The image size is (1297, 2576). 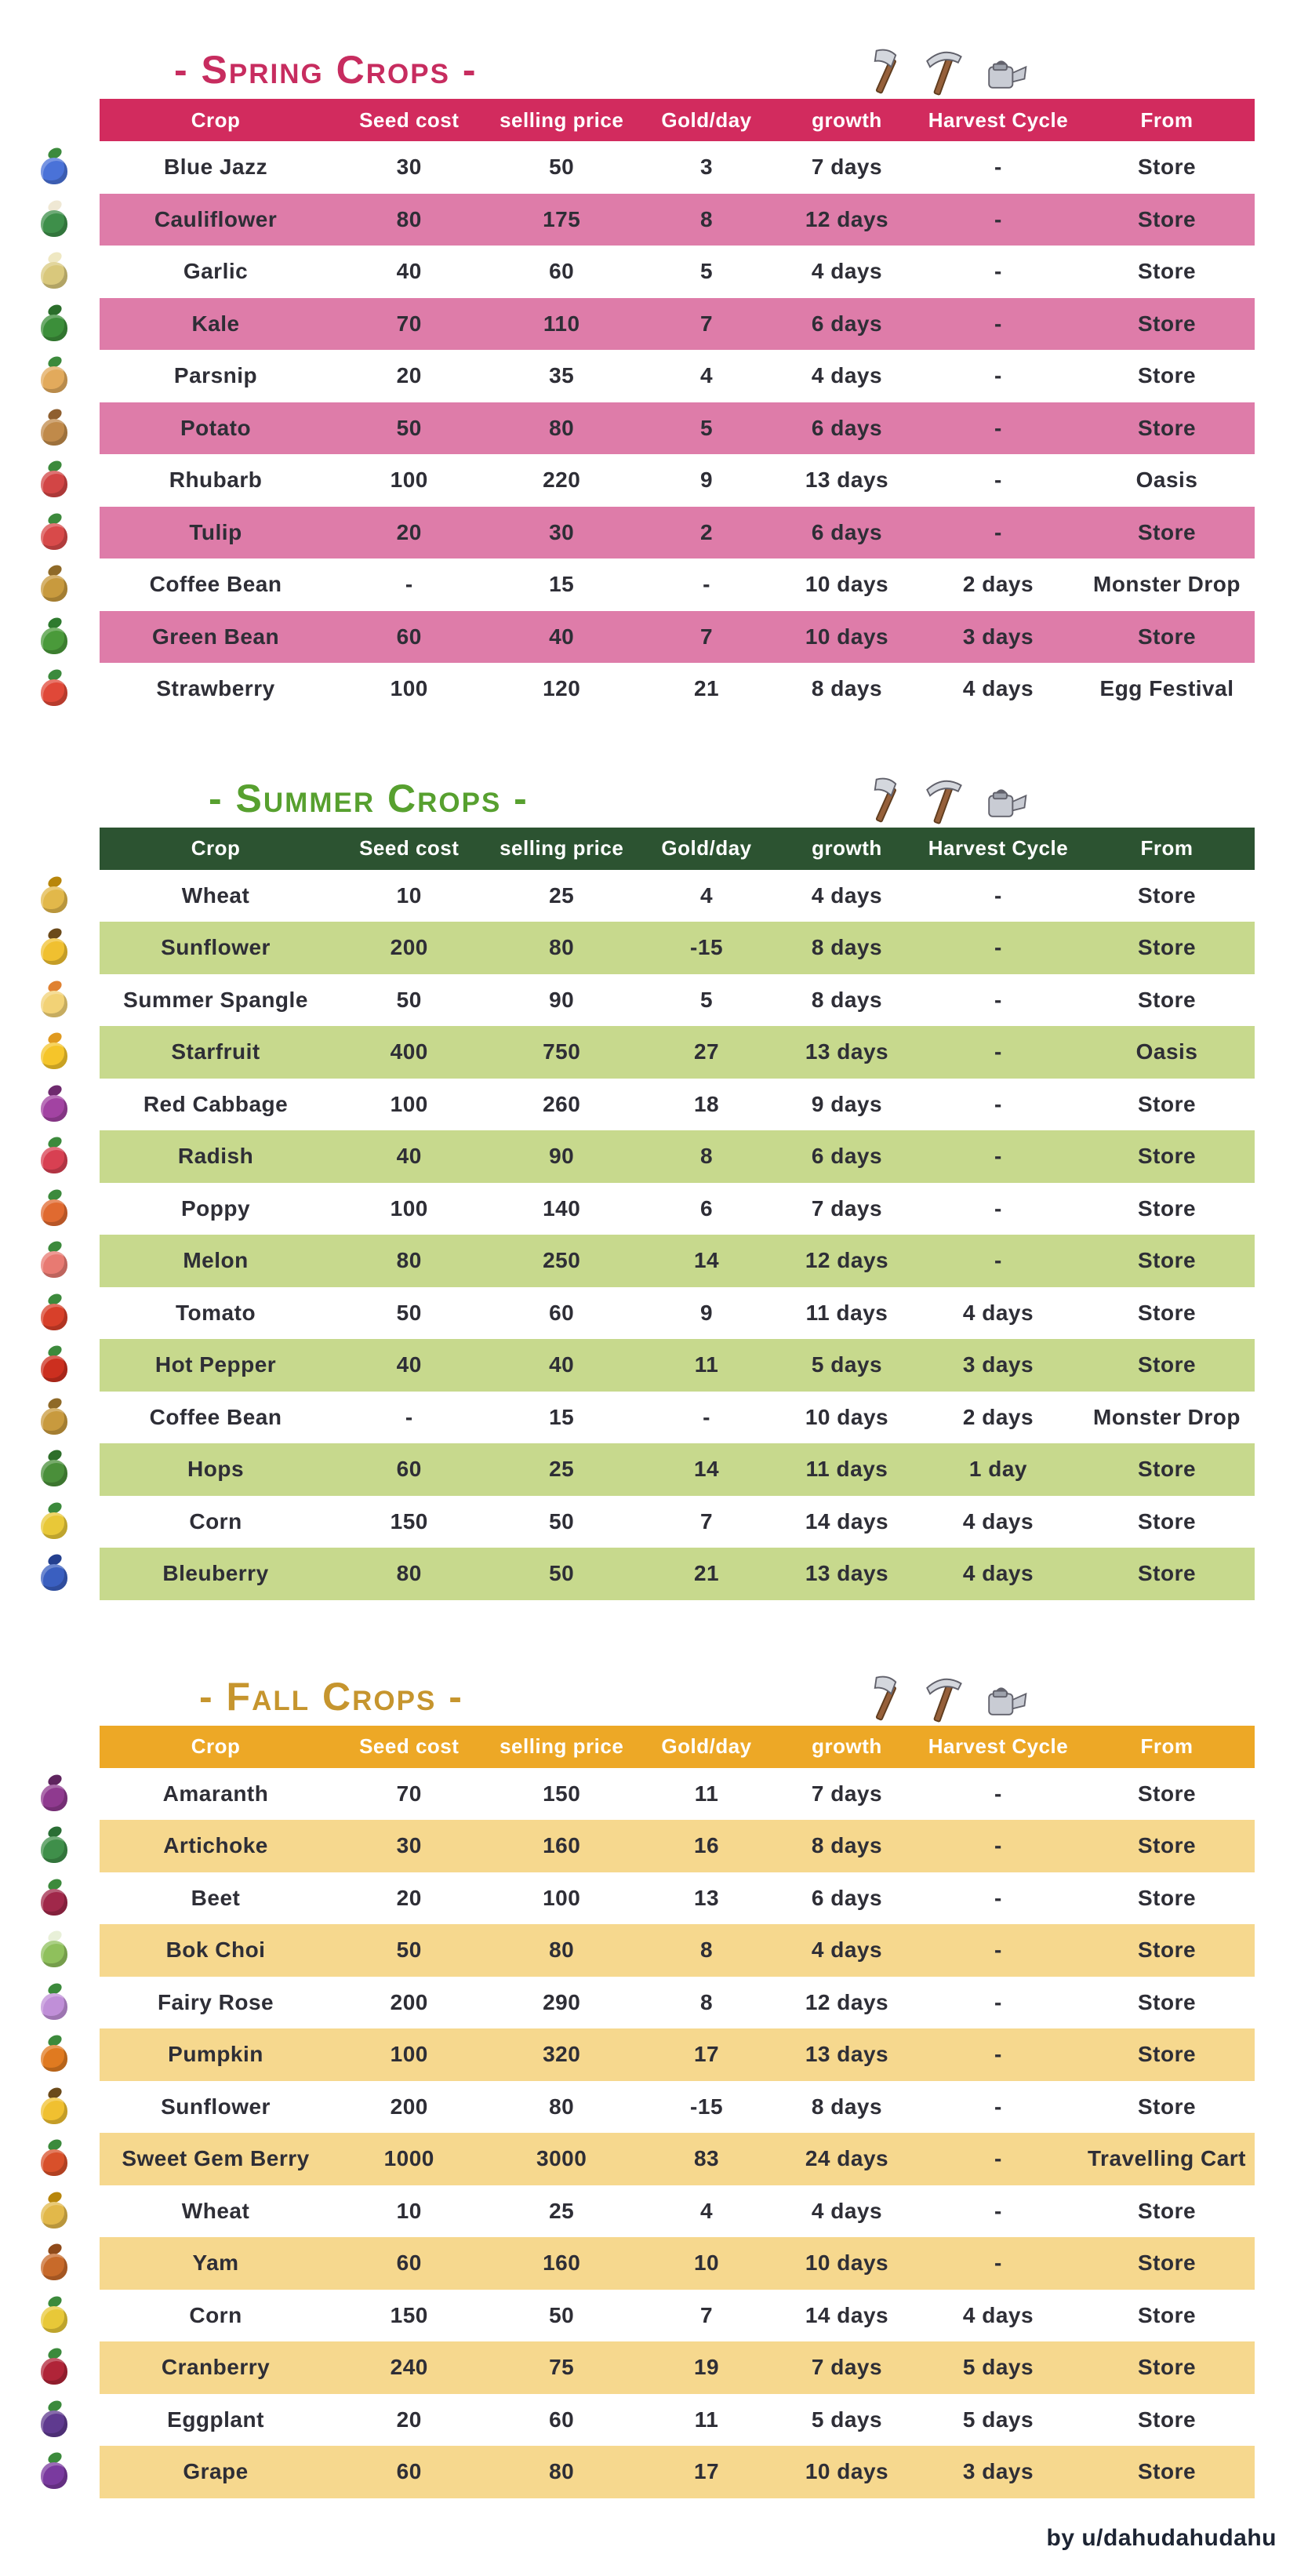 I want to click on gold-per-day-cell: 13, so click(x=706, y=1897).